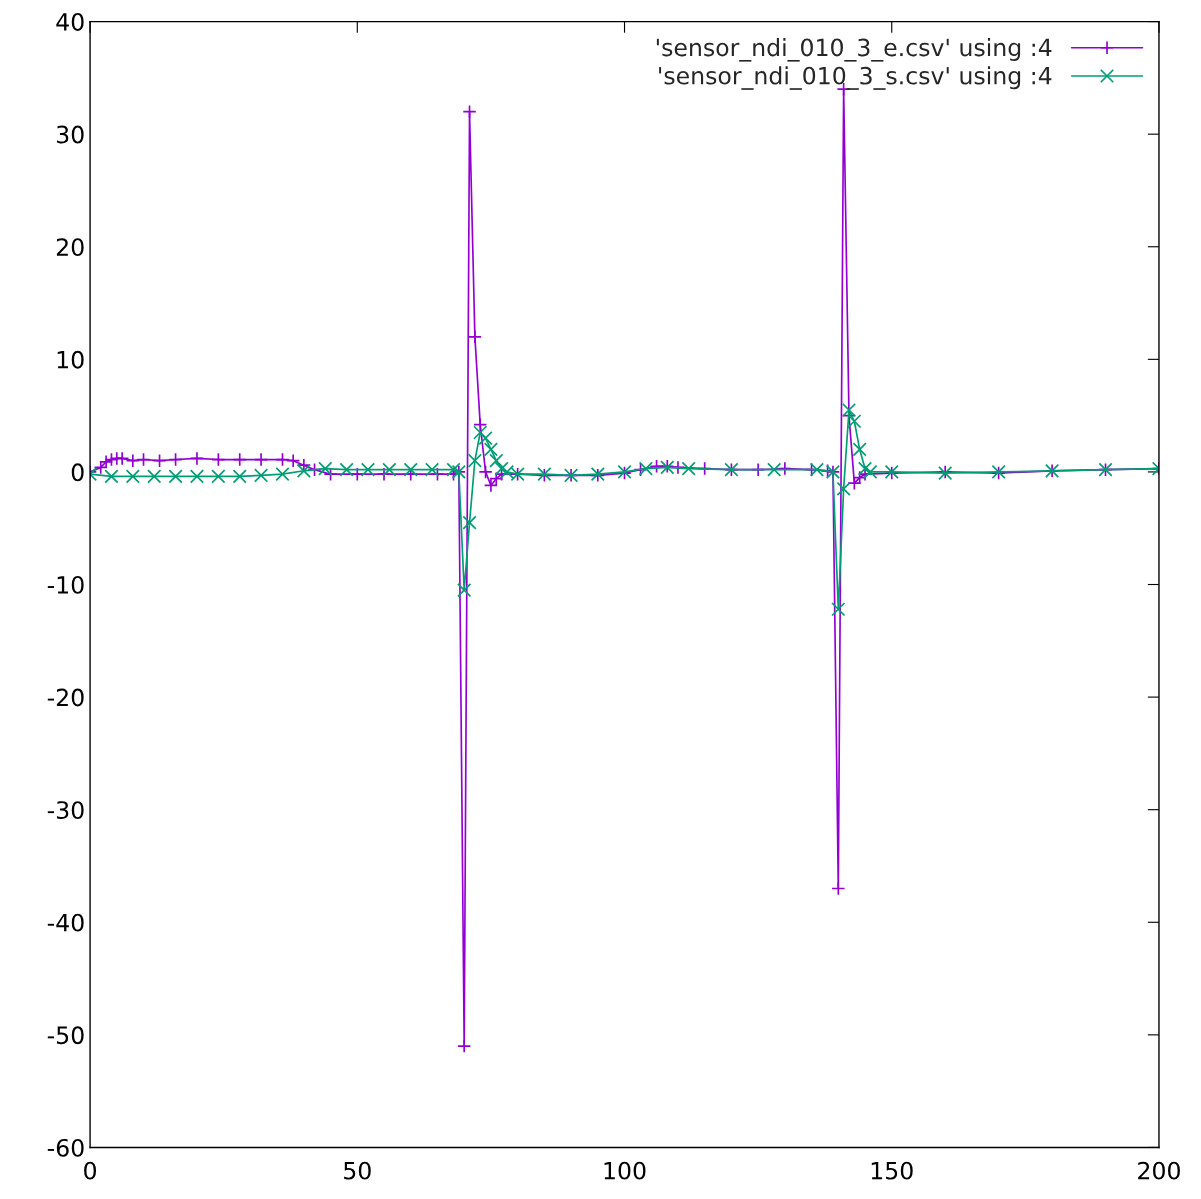  Describe the element at coordinates (70, 22) in the screenshot. I see `y-tick-label: 40` at that location.